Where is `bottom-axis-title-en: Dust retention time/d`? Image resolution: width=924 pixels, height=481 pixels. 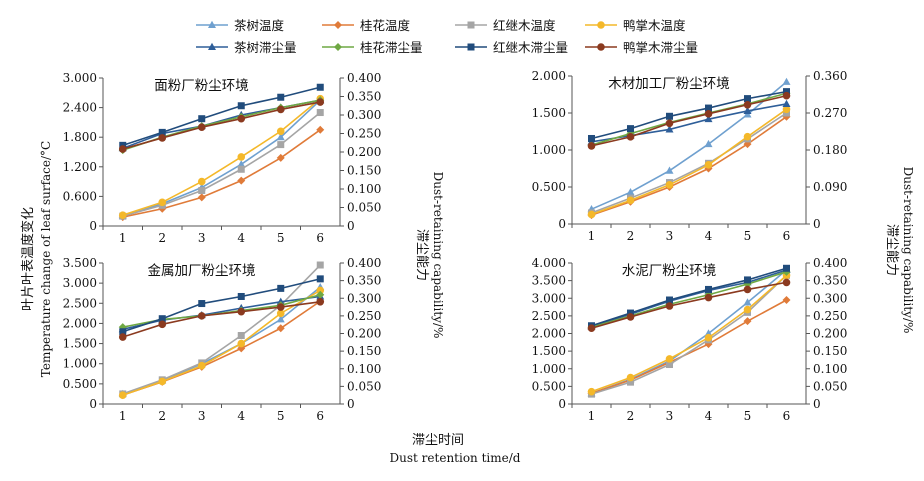 bottom-axis-title-en: Dust retention time/d is located at coordinates (455, 458).